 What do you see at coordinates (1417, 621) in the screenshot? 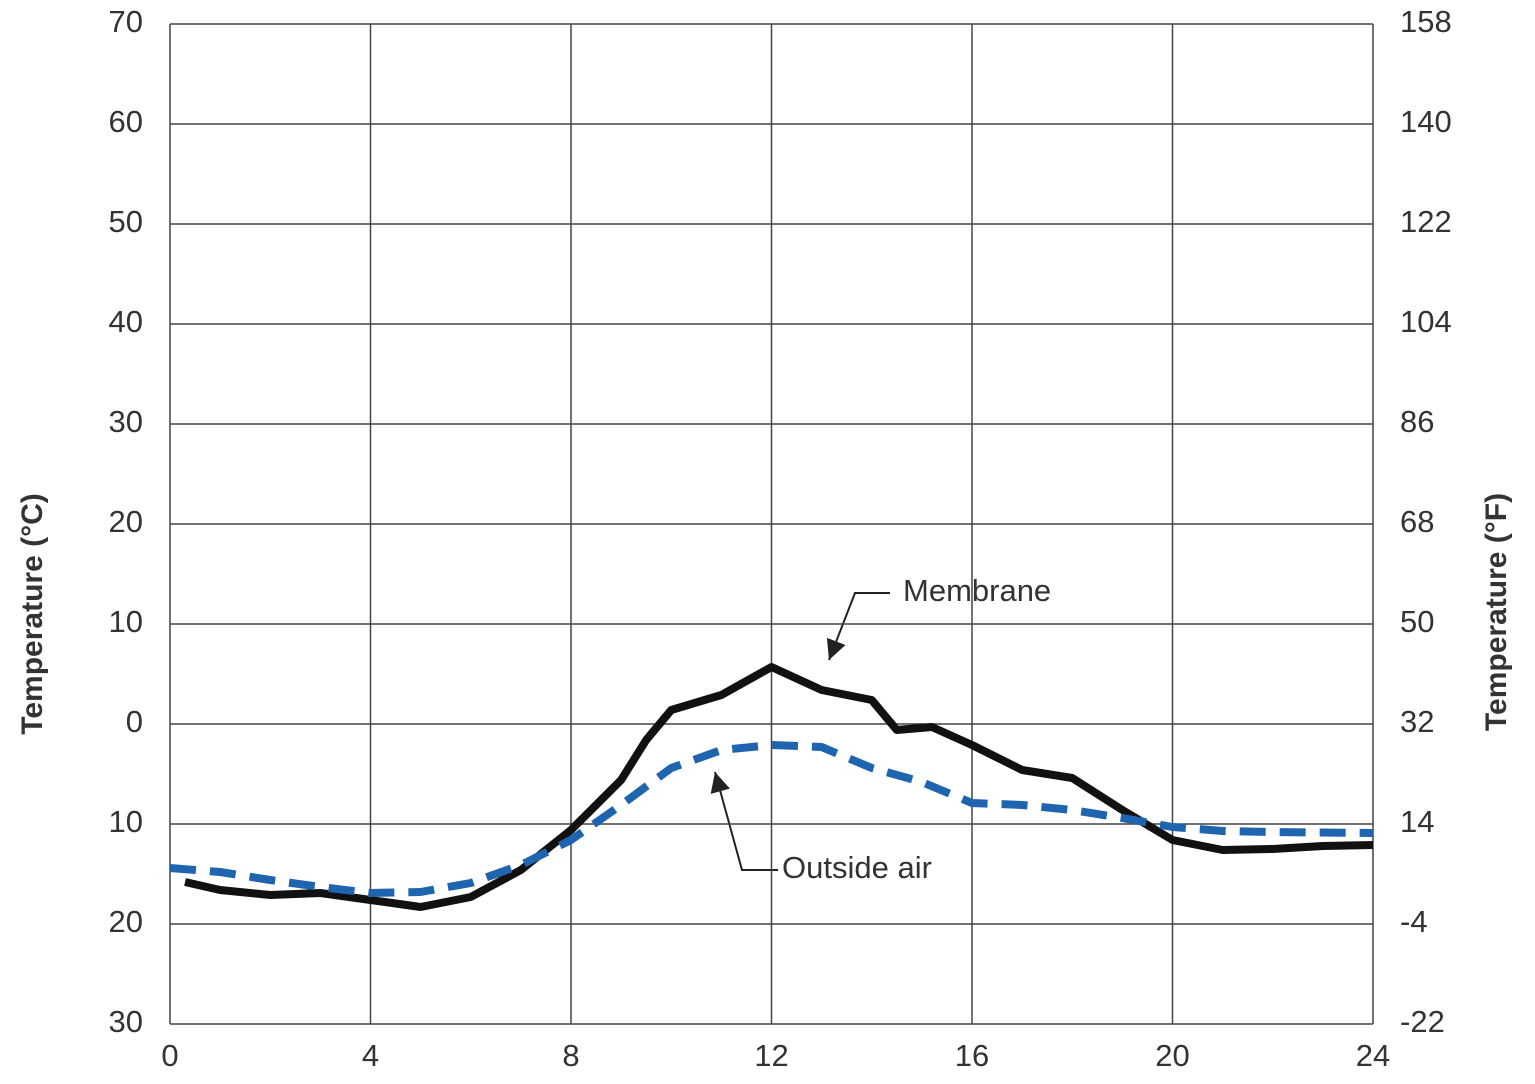
I see `y2-tick-label: 50` at bounding box center [1417, 621].